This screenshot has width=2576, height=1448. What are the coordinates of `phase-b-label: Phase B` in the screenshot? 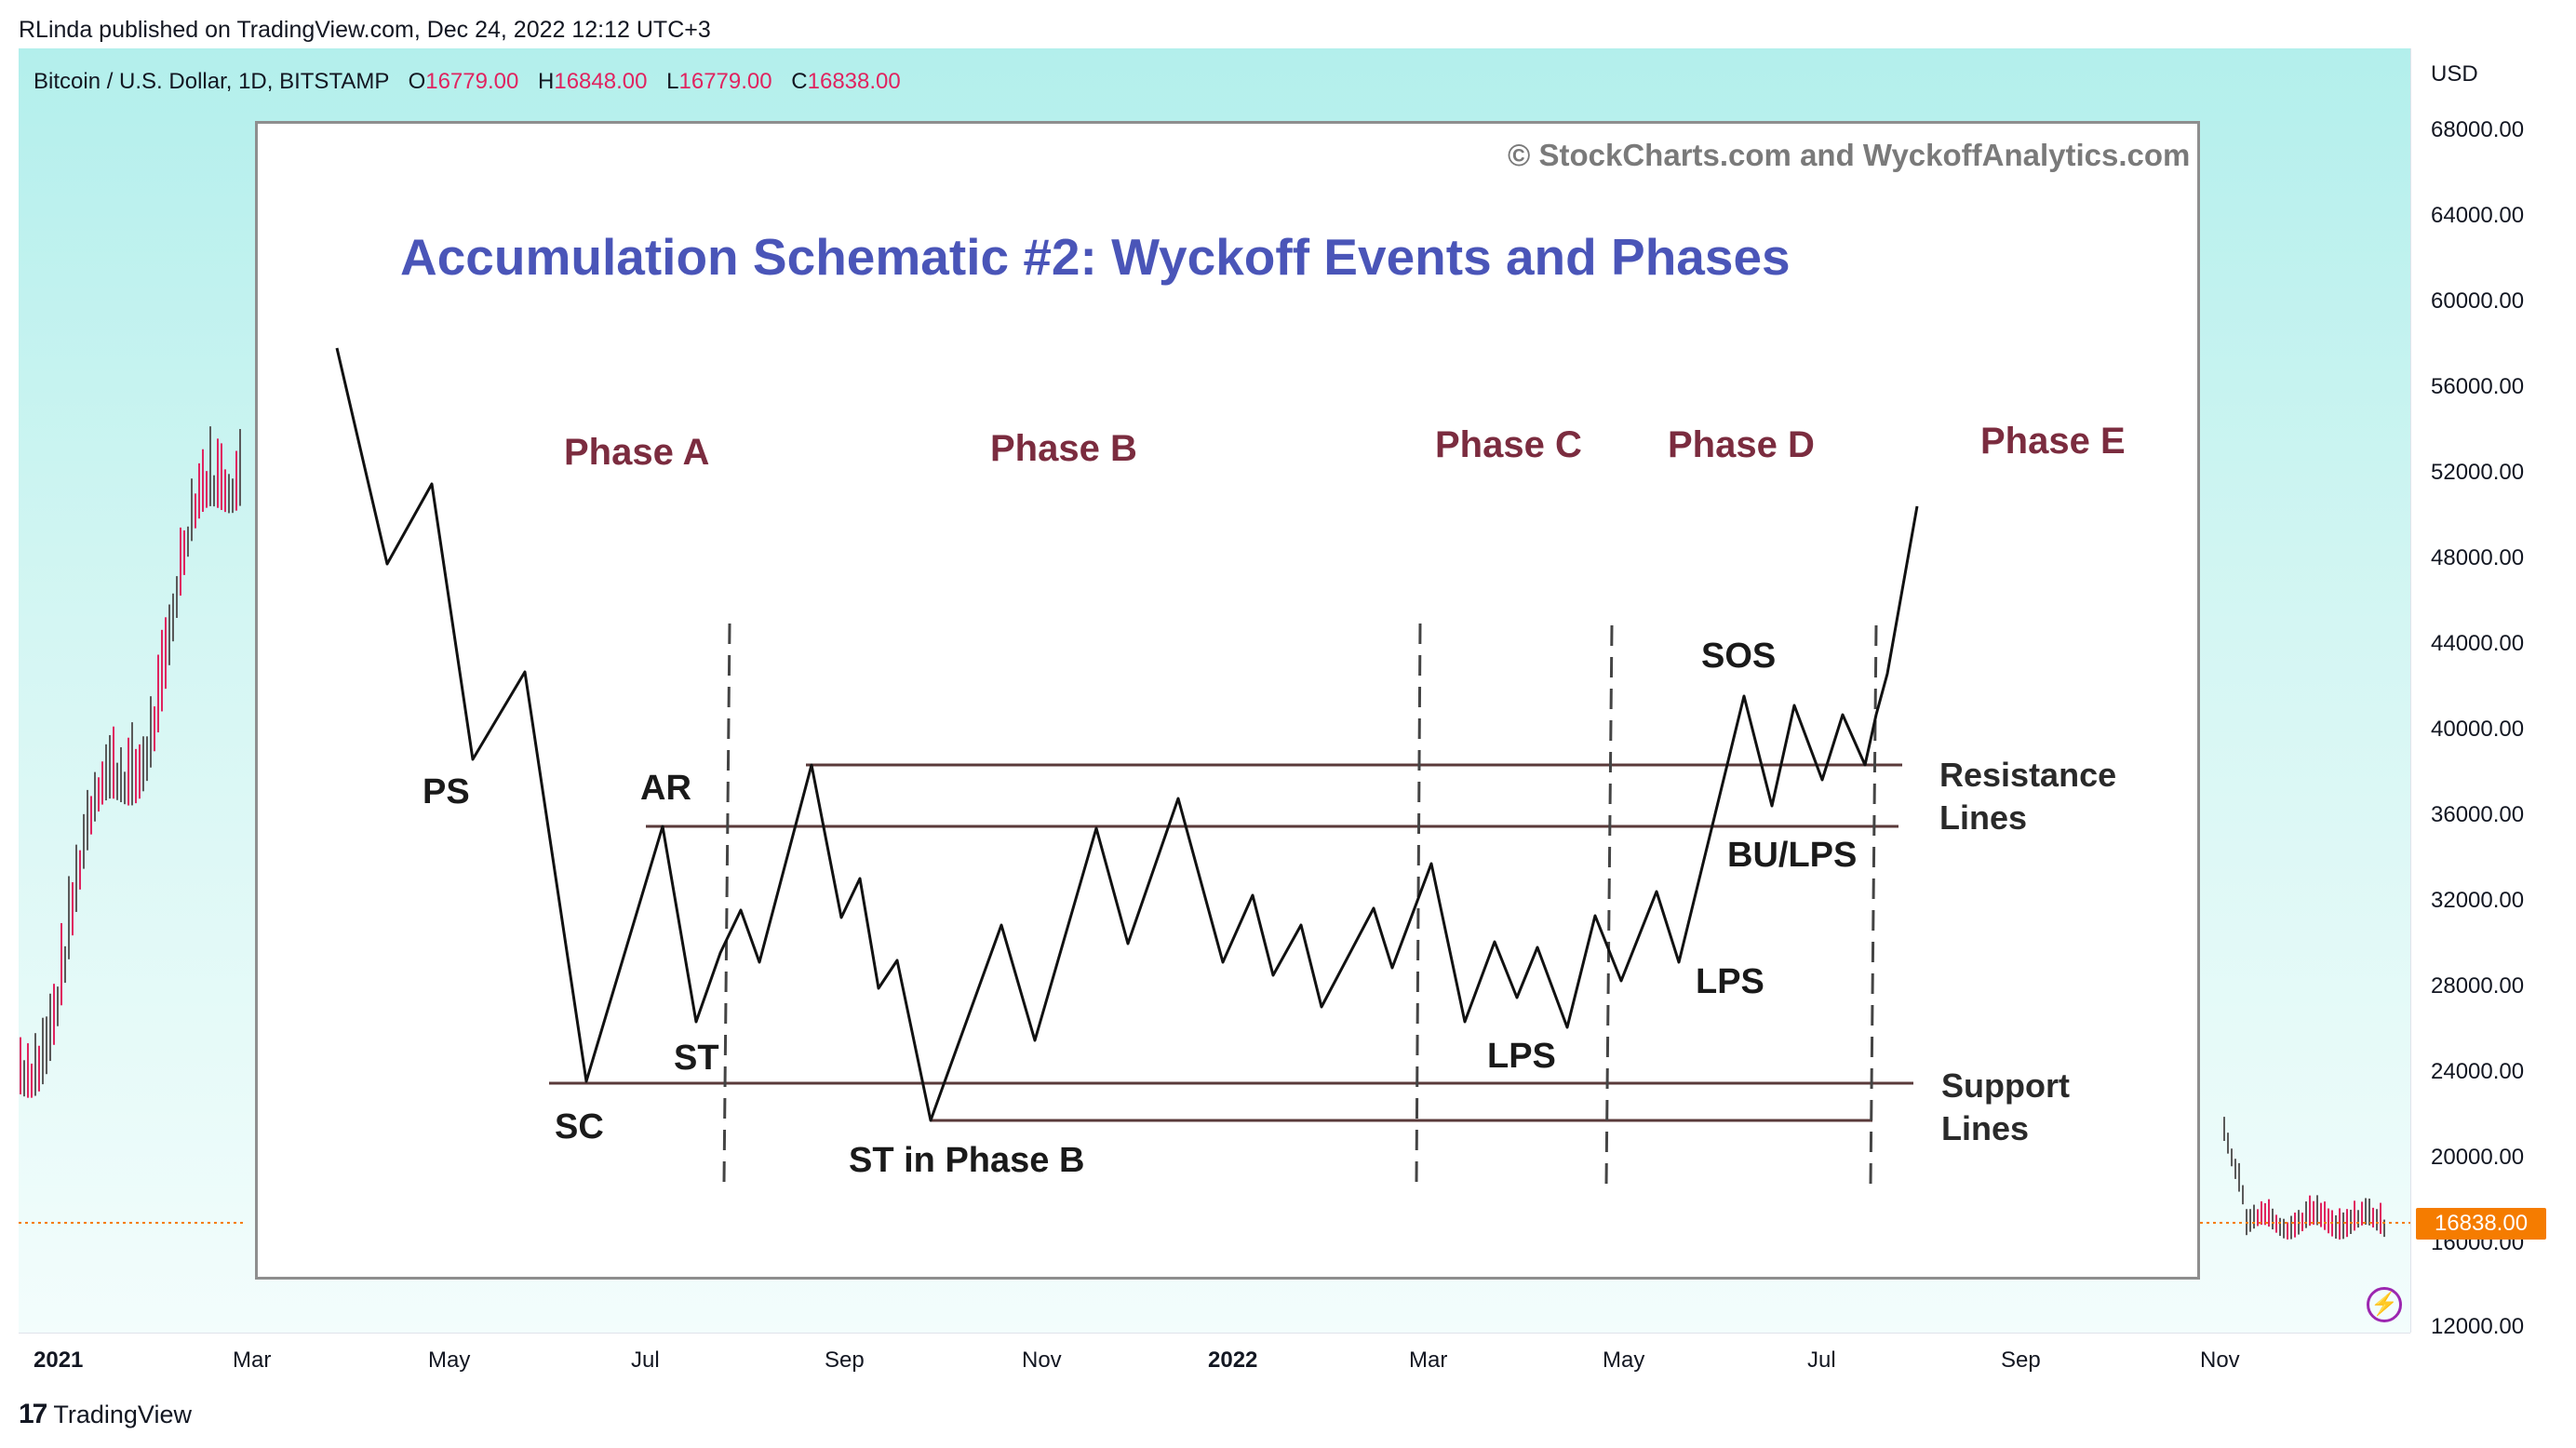 It's located at (1063, 449).